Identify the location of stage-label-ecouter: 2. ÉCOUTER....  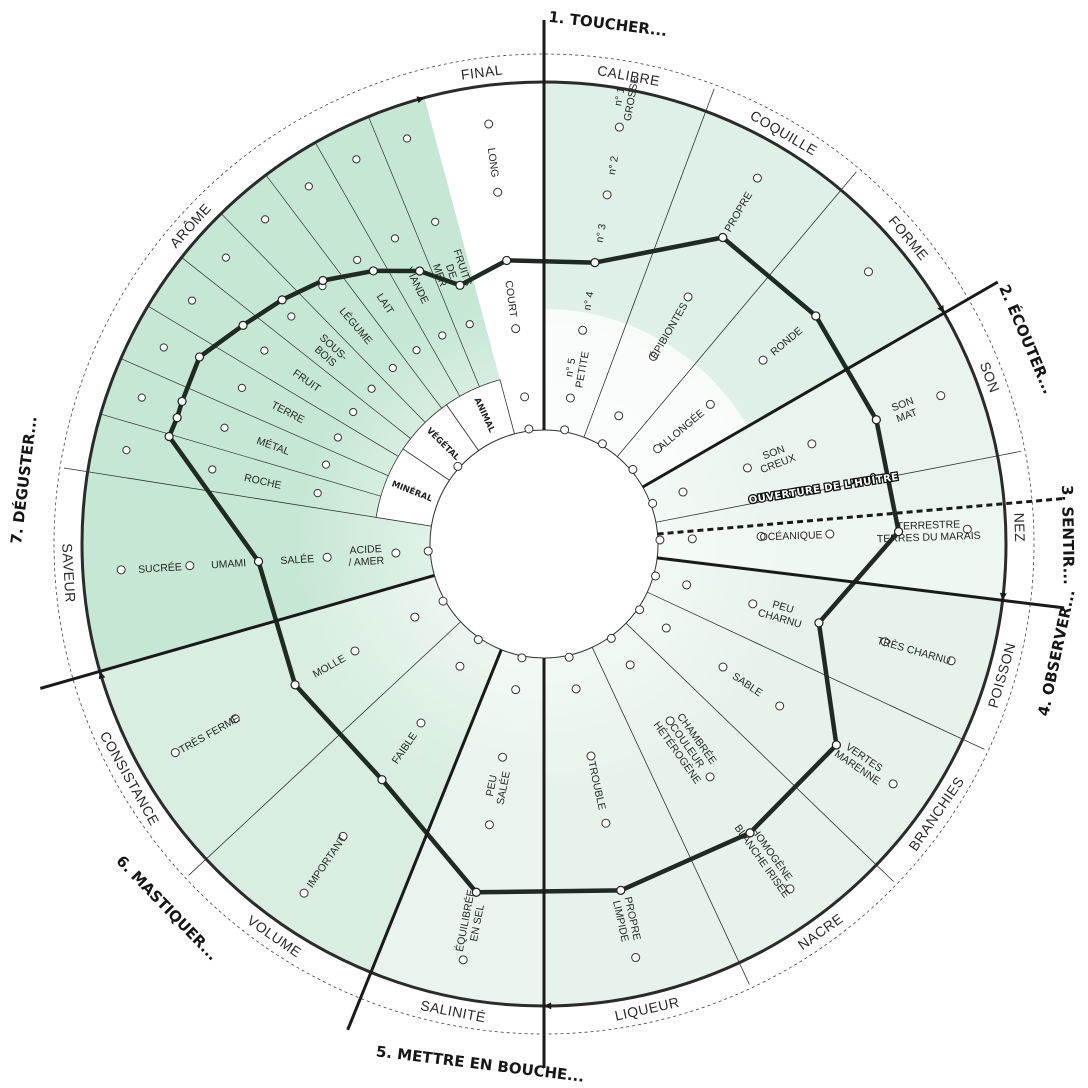
(1026, 339).